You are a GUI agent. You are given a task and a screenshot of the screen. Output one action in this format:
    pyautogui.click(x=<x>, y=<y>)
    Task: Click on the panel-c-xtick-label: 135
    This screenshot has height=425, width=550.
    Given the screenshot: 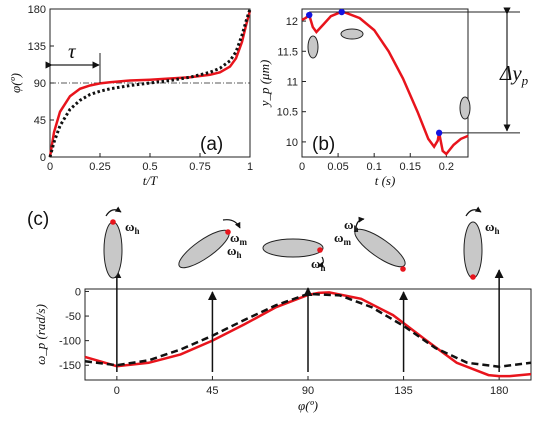 What is the action you would take?
    pyautogui.click(x=403, y=391)
    